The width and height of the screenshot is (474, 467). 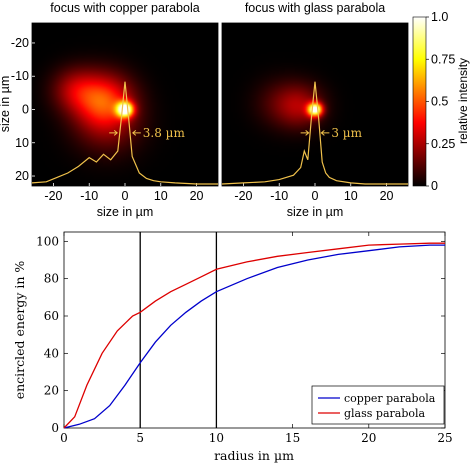 I want to click on x-tick-label: 25, so click(x=444, y=438).